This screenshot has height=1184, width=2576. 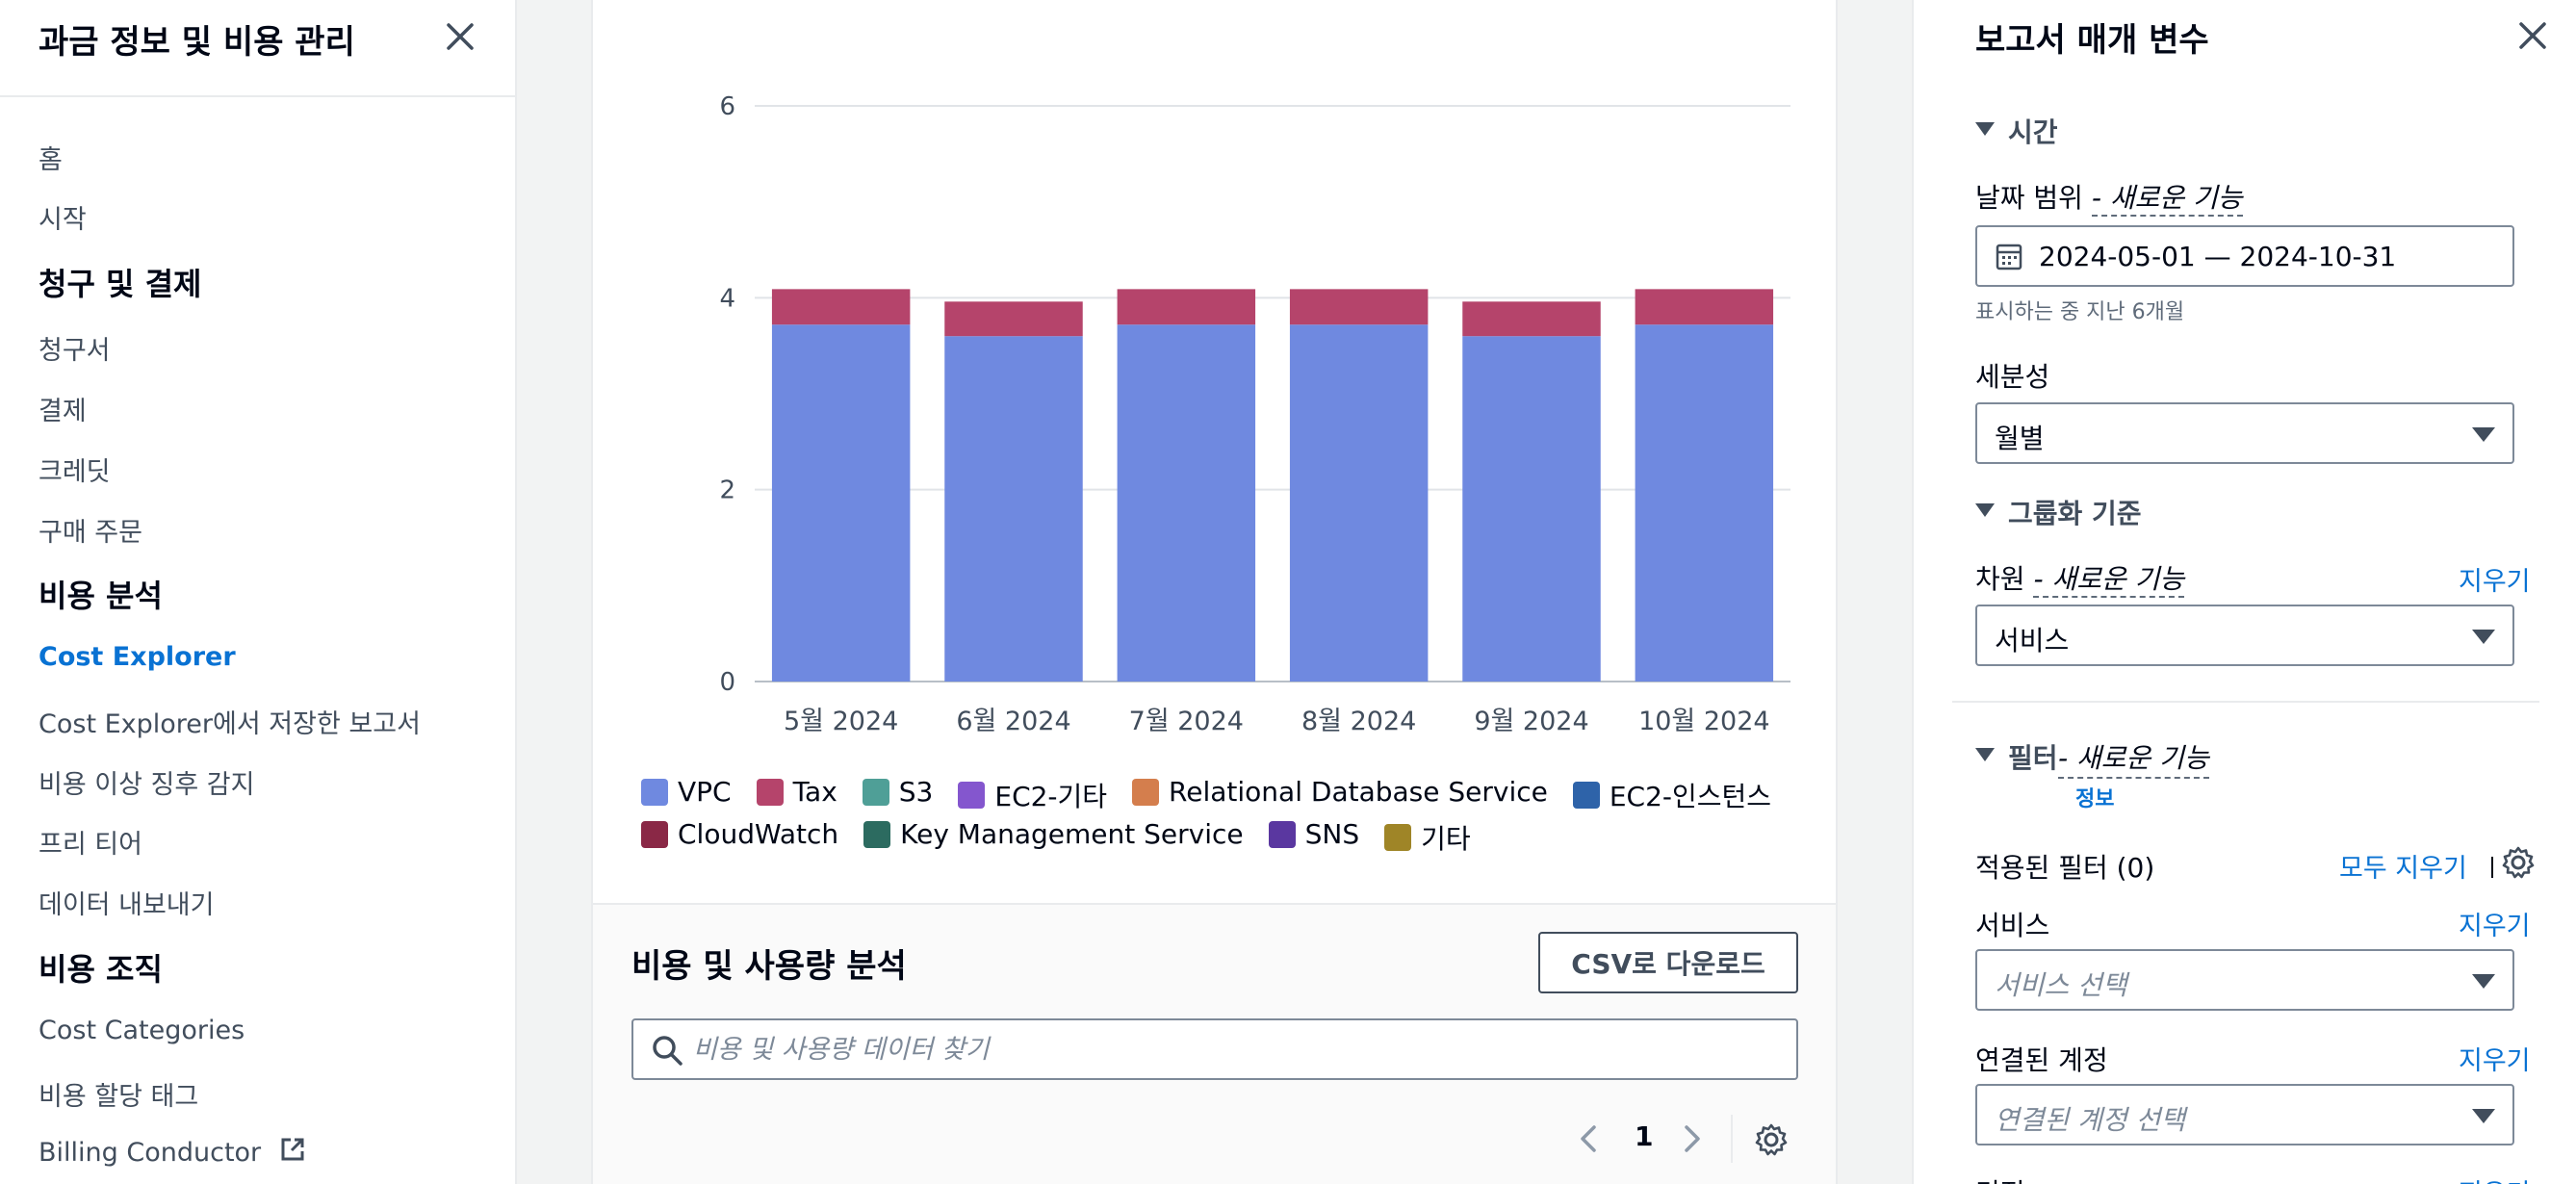 I want to click on nav-item-payments: 결제, so click(x=63, y=411).